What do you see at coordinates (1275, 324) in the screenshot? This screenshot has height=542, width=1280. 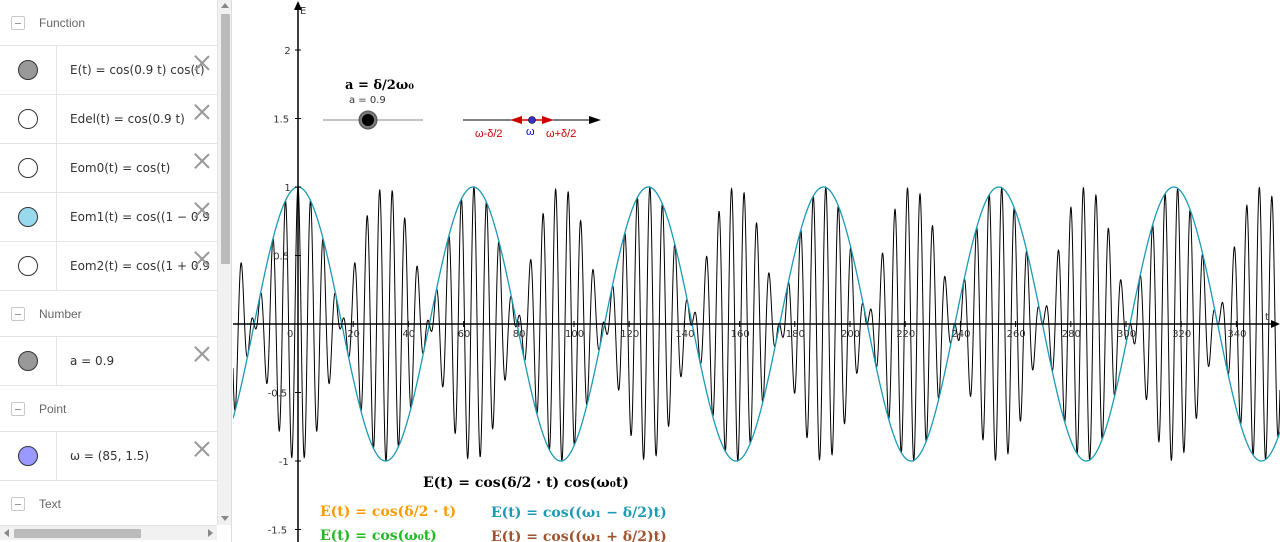 I see `x-axis-arrow-icon` at bounding box center [1275, 324].